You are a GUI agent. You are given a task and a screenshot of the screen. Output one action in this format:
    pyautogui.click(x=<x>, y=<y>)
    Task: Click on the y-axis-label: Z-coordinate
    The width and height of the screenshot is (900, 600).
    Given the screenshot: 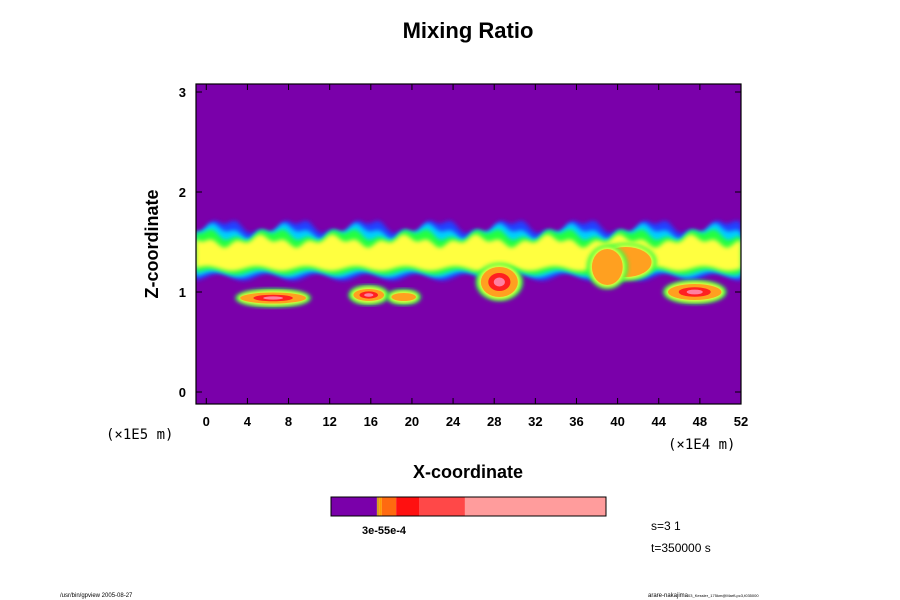 What is the action you would take?
    pyautogui.click(x=152, y=243)
    